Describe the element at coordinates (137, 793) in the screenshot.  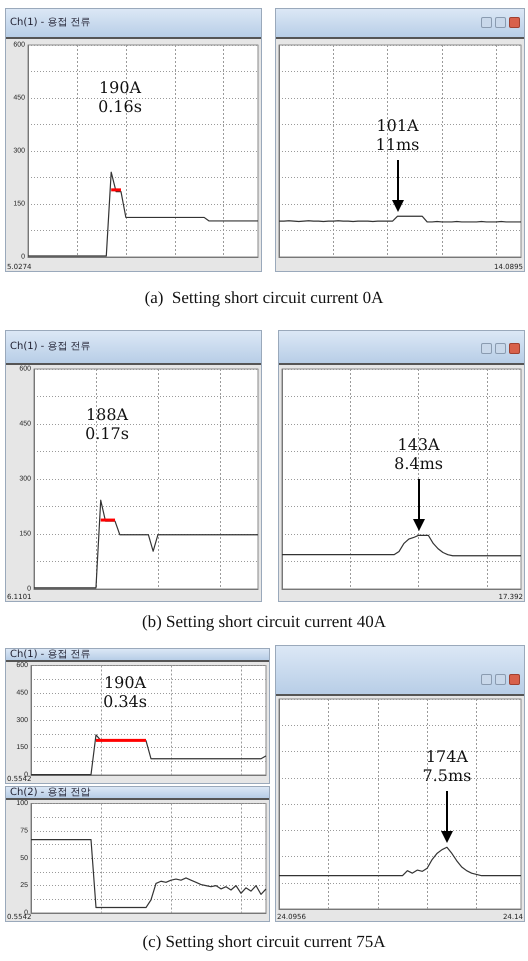
I see `chart-title: Ch(2) - 용접 전압` at that location.